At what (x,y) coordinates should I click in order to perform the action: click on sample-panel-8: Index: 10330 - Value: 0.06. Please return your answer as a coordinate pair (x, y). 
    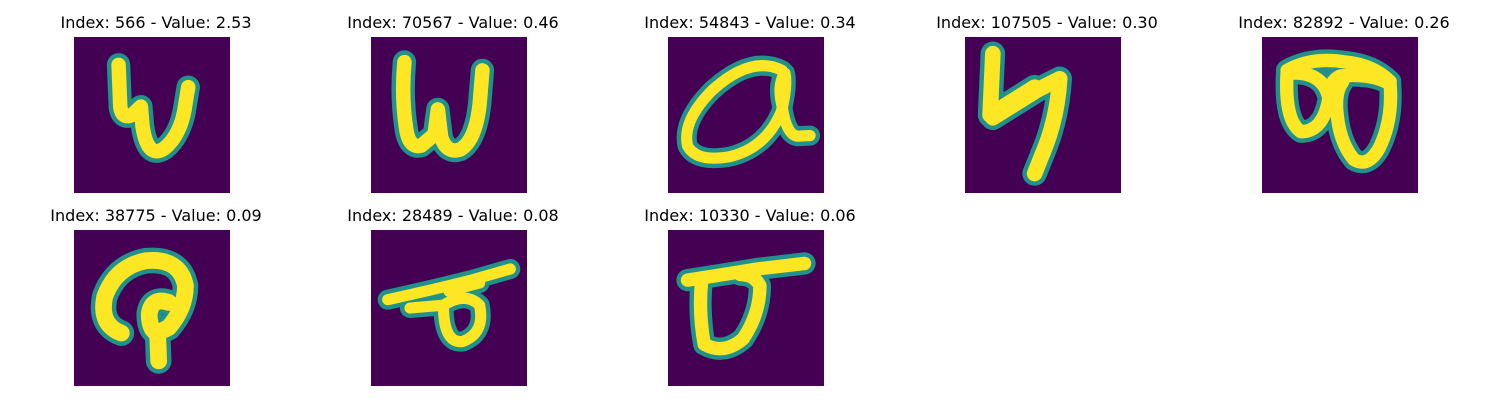
    Looking at the image, I should click on (750, 298).